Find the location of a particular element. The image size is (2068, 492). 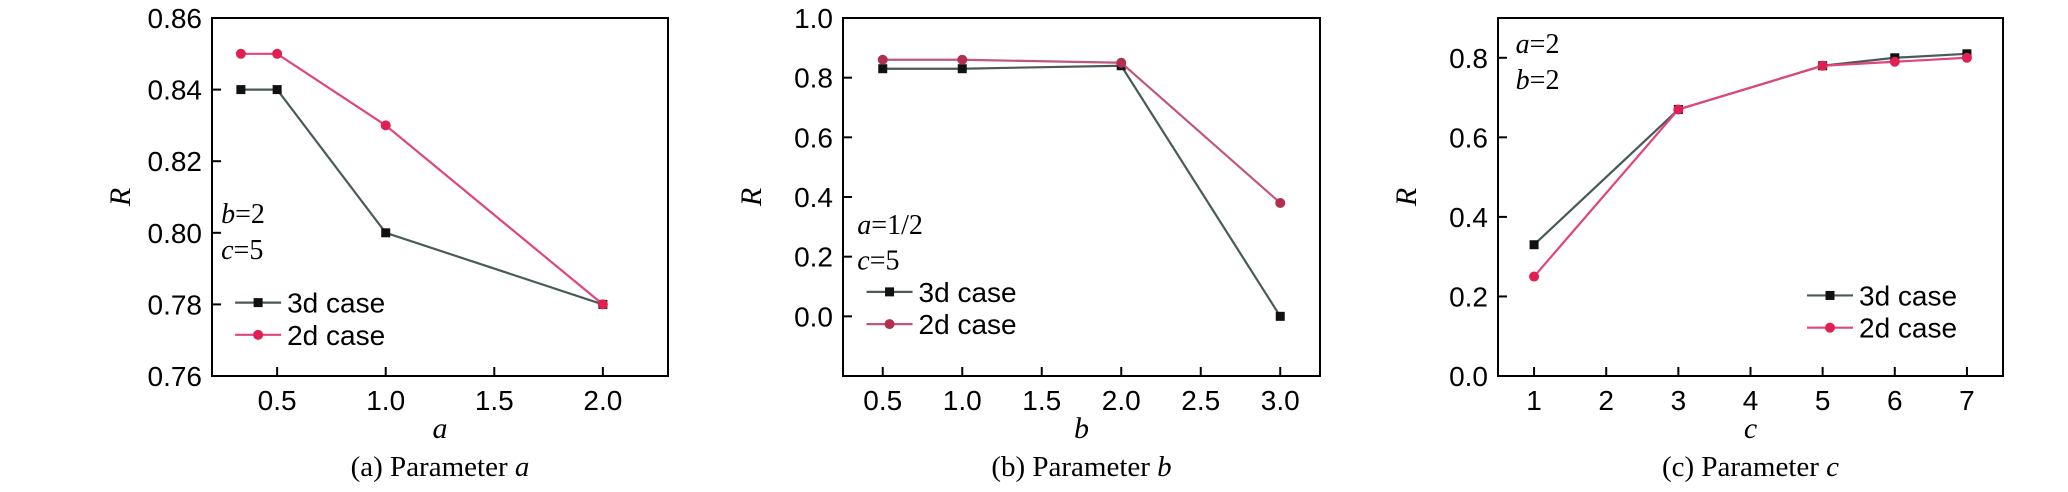

panel-caption: (a) Parameter a is located at coordinates (440, 467).